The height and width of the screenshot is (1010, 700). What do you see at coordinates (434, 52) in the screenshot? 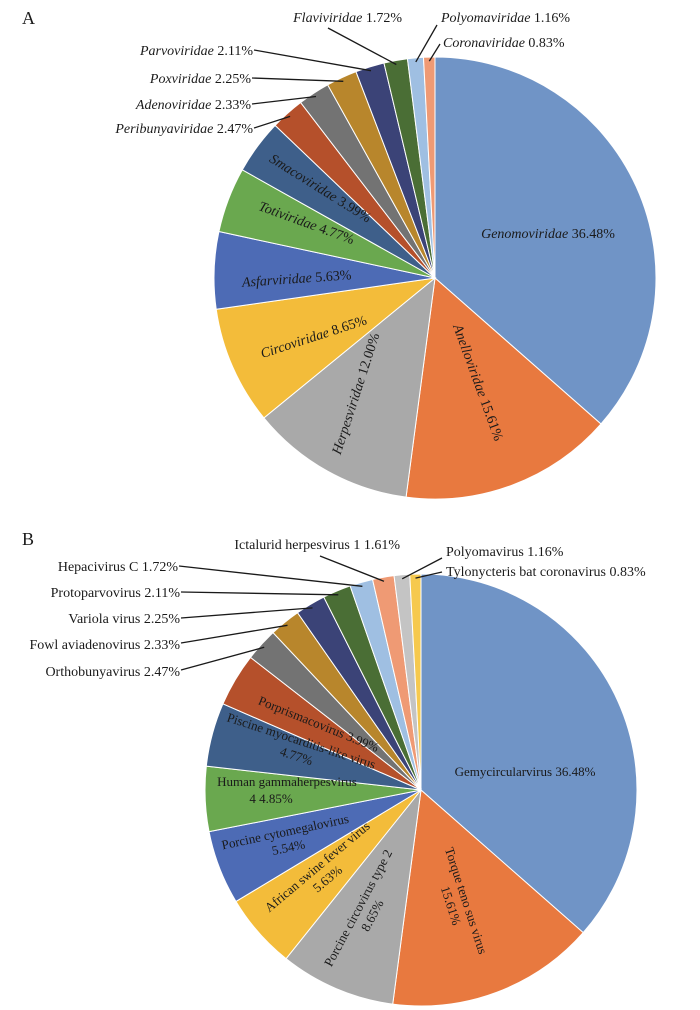
I see `pie-a-leader-coronaviridae` at bounding box center [434, 52].